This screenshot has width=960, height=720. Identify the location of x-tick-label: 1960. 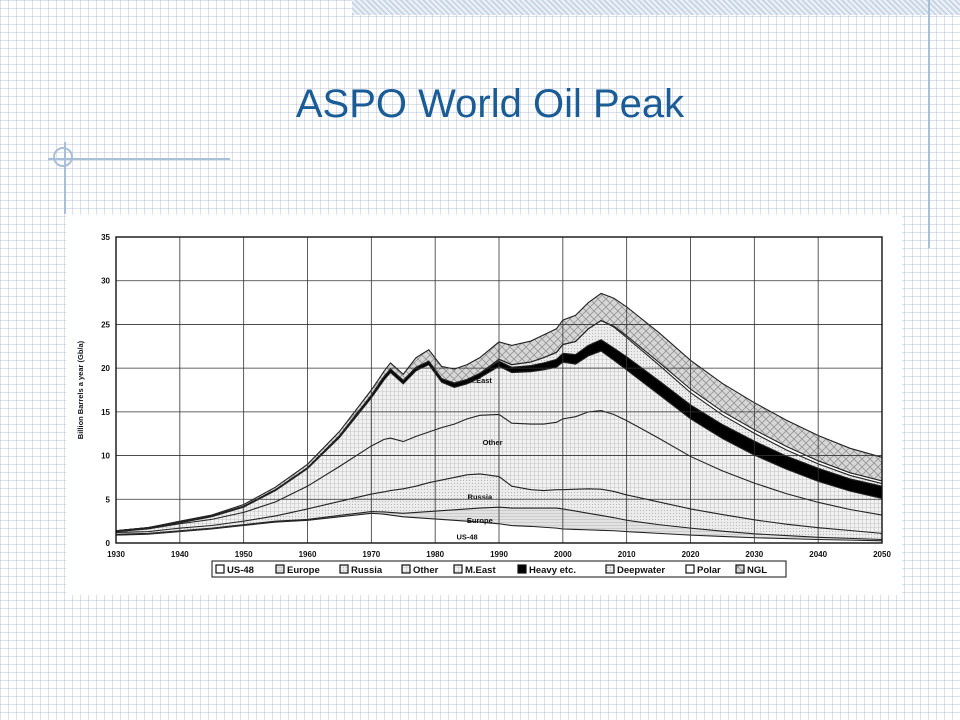
(308, 554).